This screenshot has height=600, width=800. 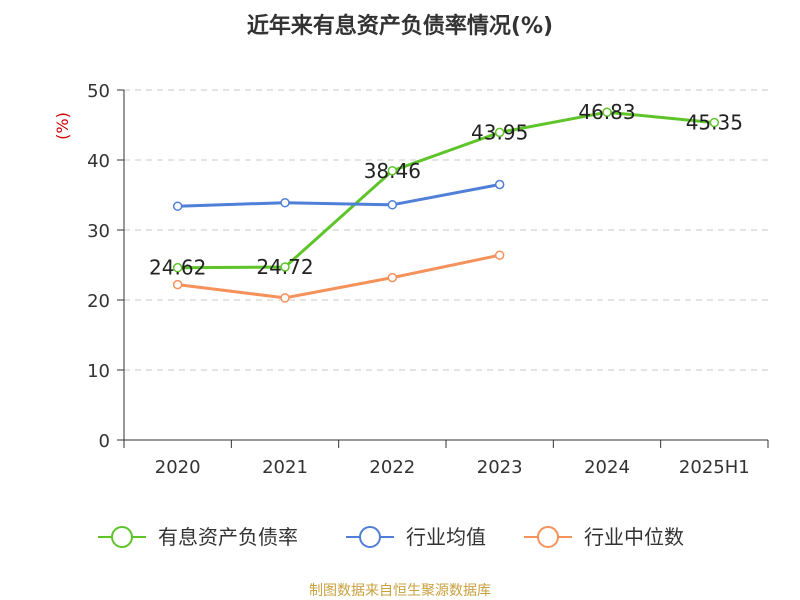 What do you see at coordinates (98, 371) in the screenshot?
I see `y-tick-label: 10` at bounding box center [98, 371].